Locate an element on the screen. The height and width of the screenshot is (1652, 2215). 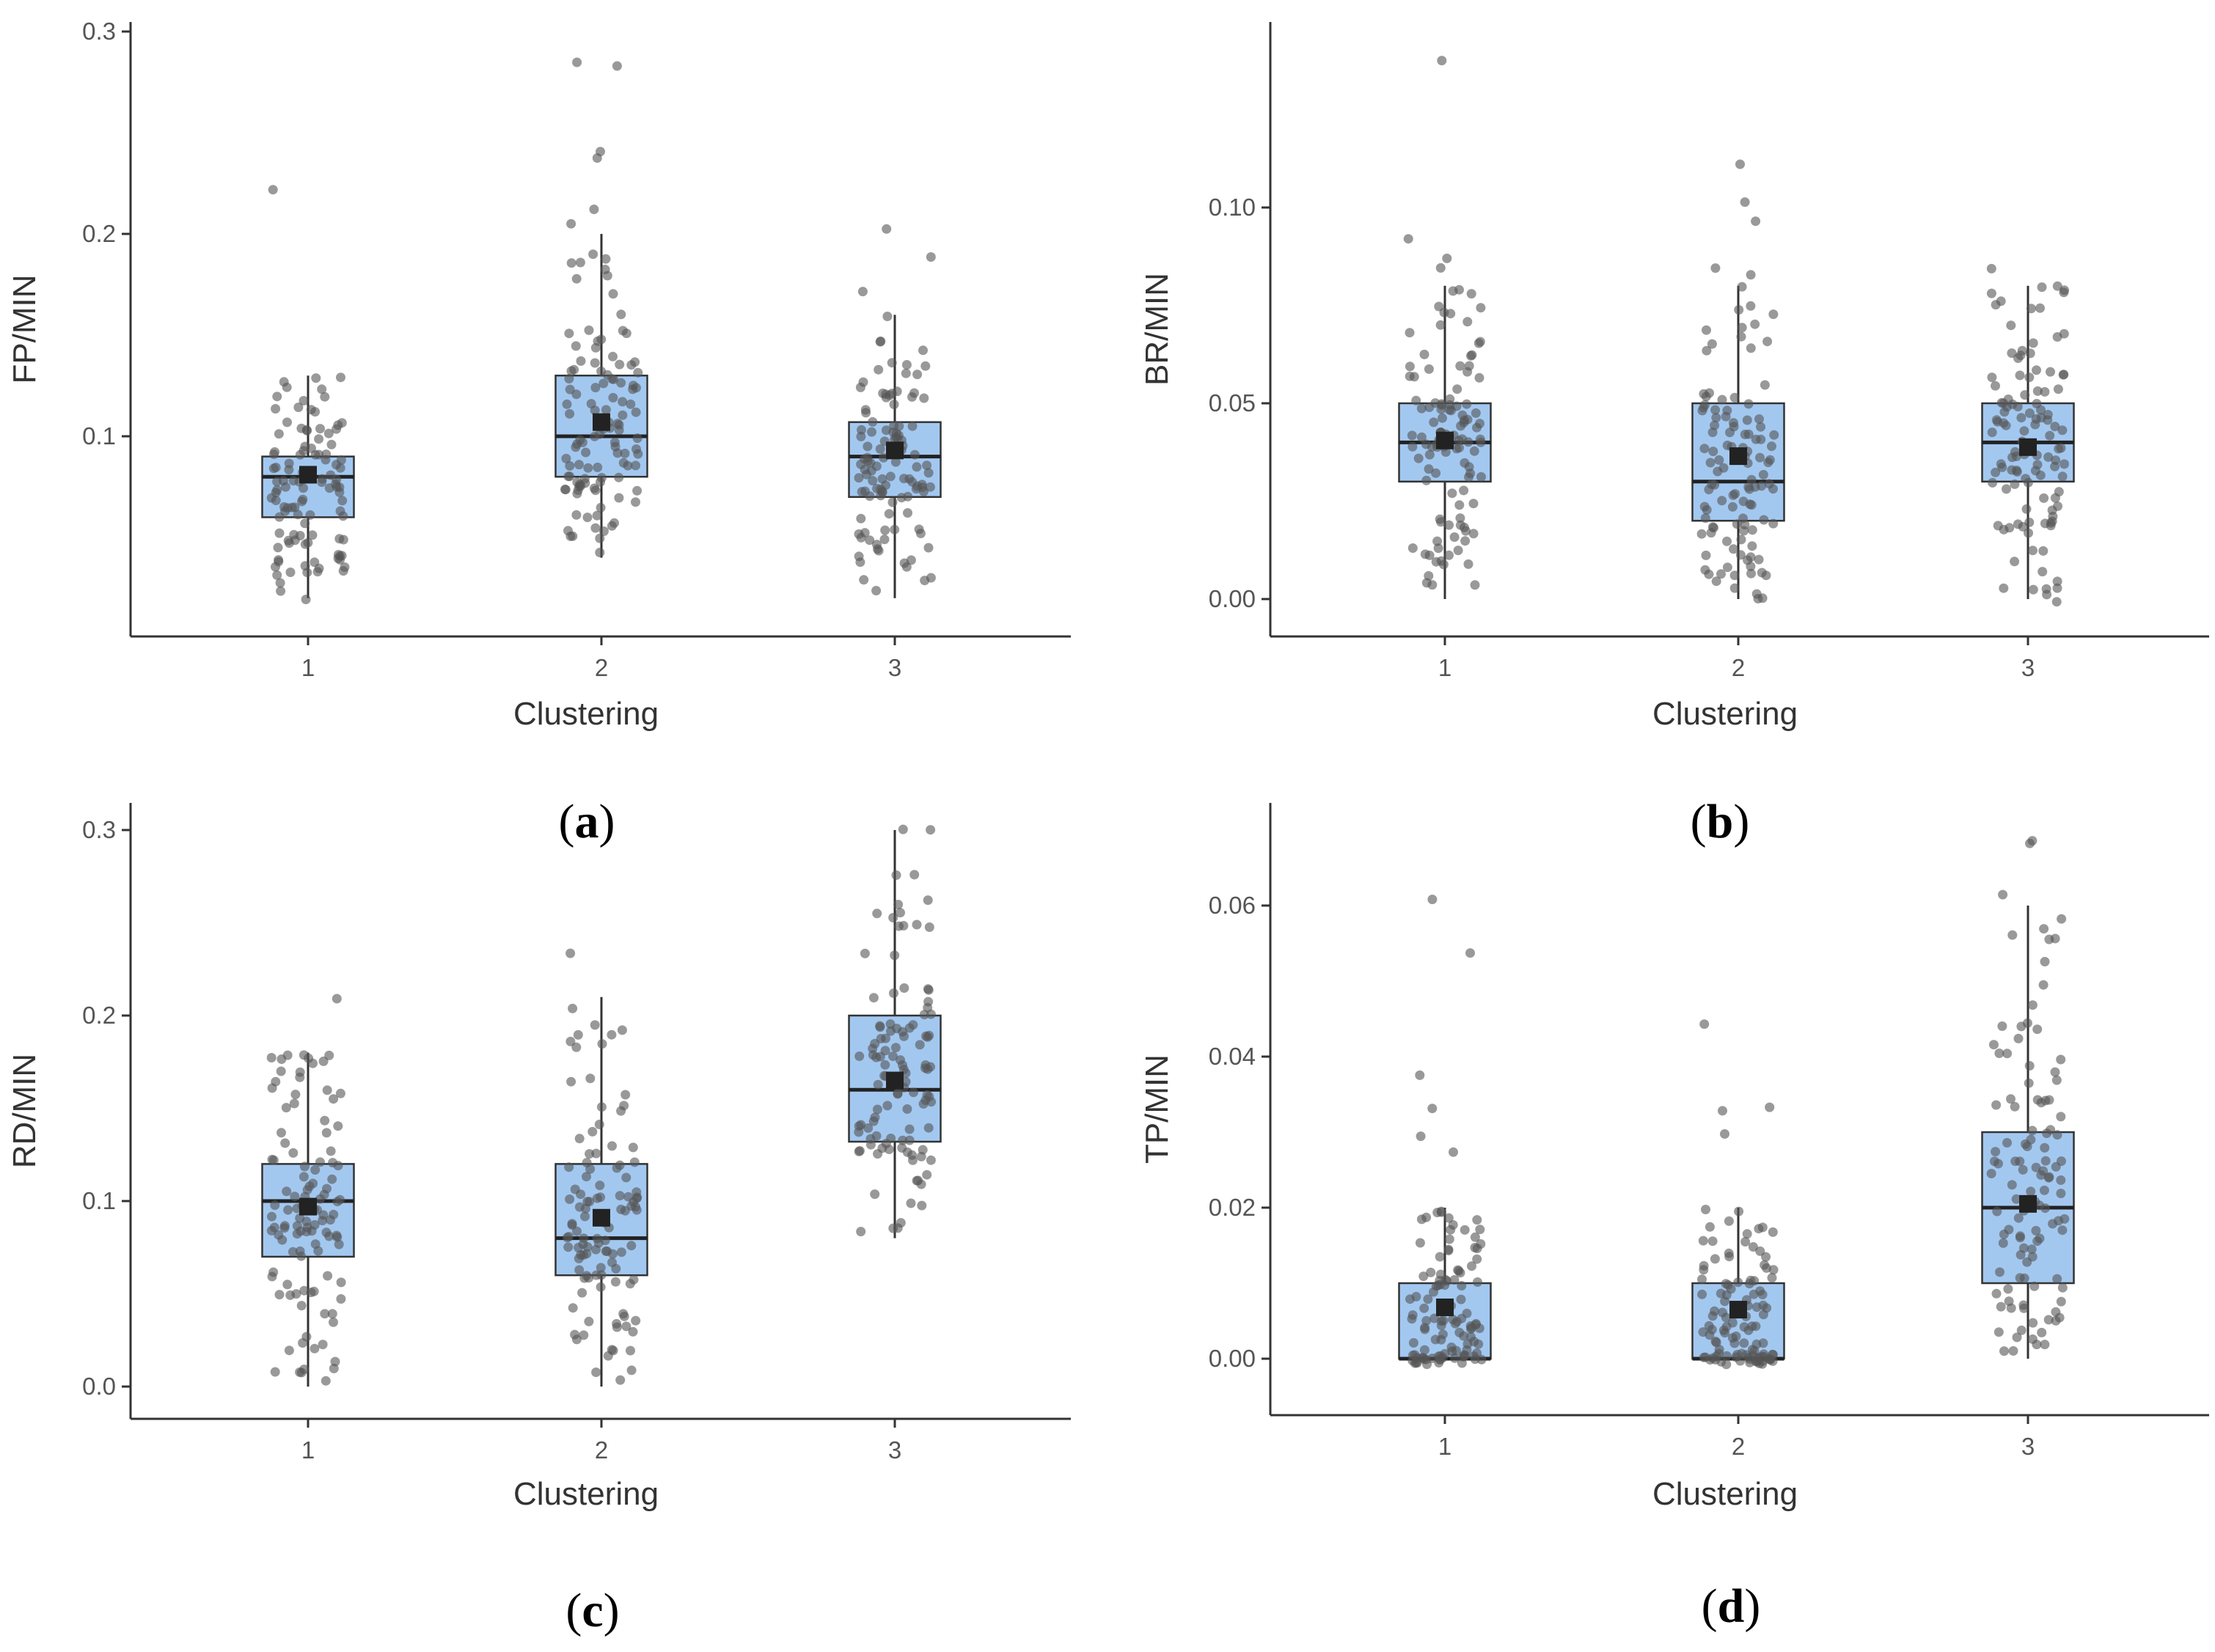
mean-marker is located at coordinates (1445, 440).